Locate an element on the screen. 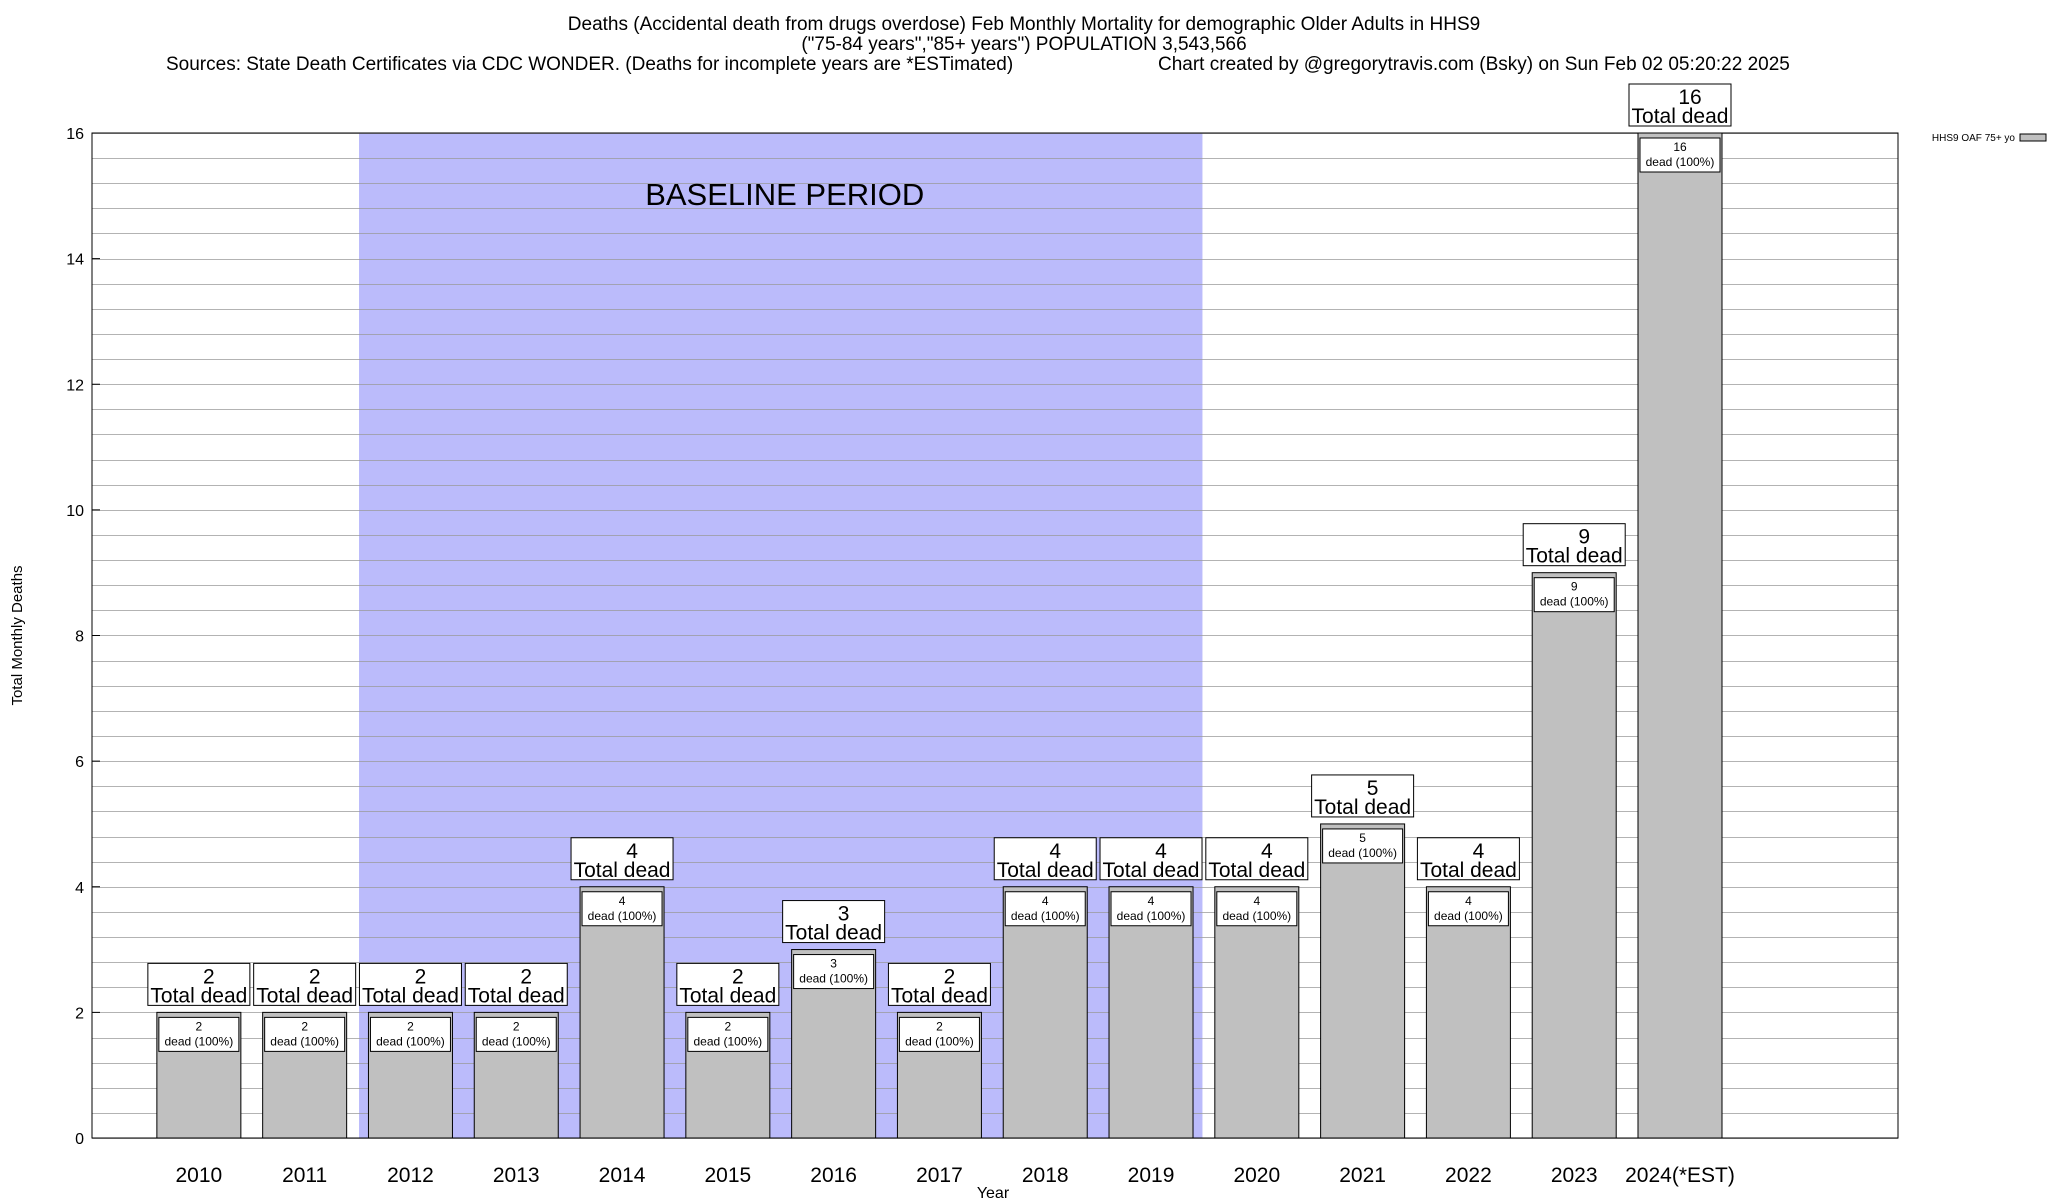 This screenshot has width=2048, height=1200. x-tick-label: 2012 is located at coordinates (410, 1175).